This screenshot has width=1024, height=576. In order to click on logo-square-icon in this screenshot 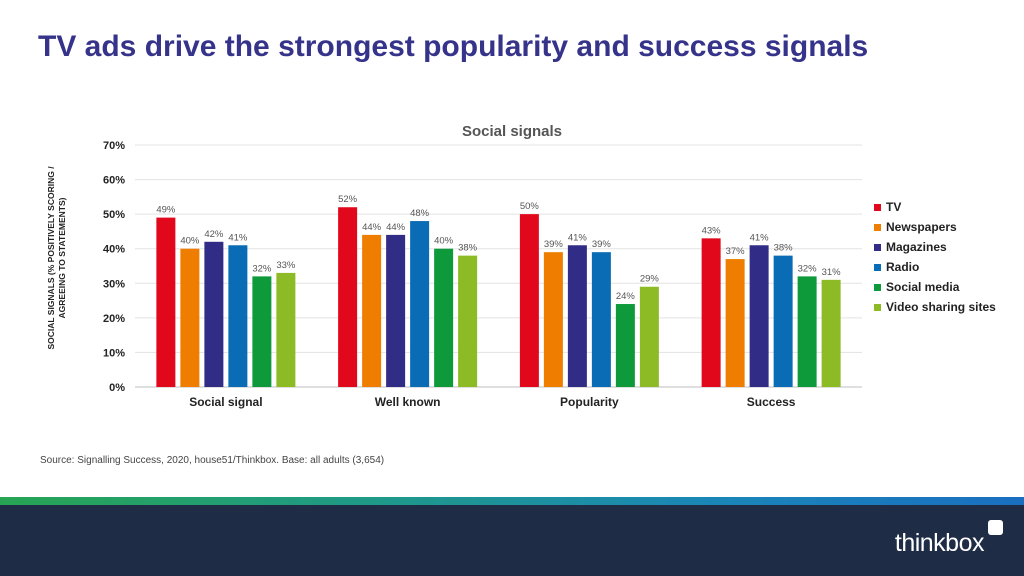, I will do `click(995, 527)`.